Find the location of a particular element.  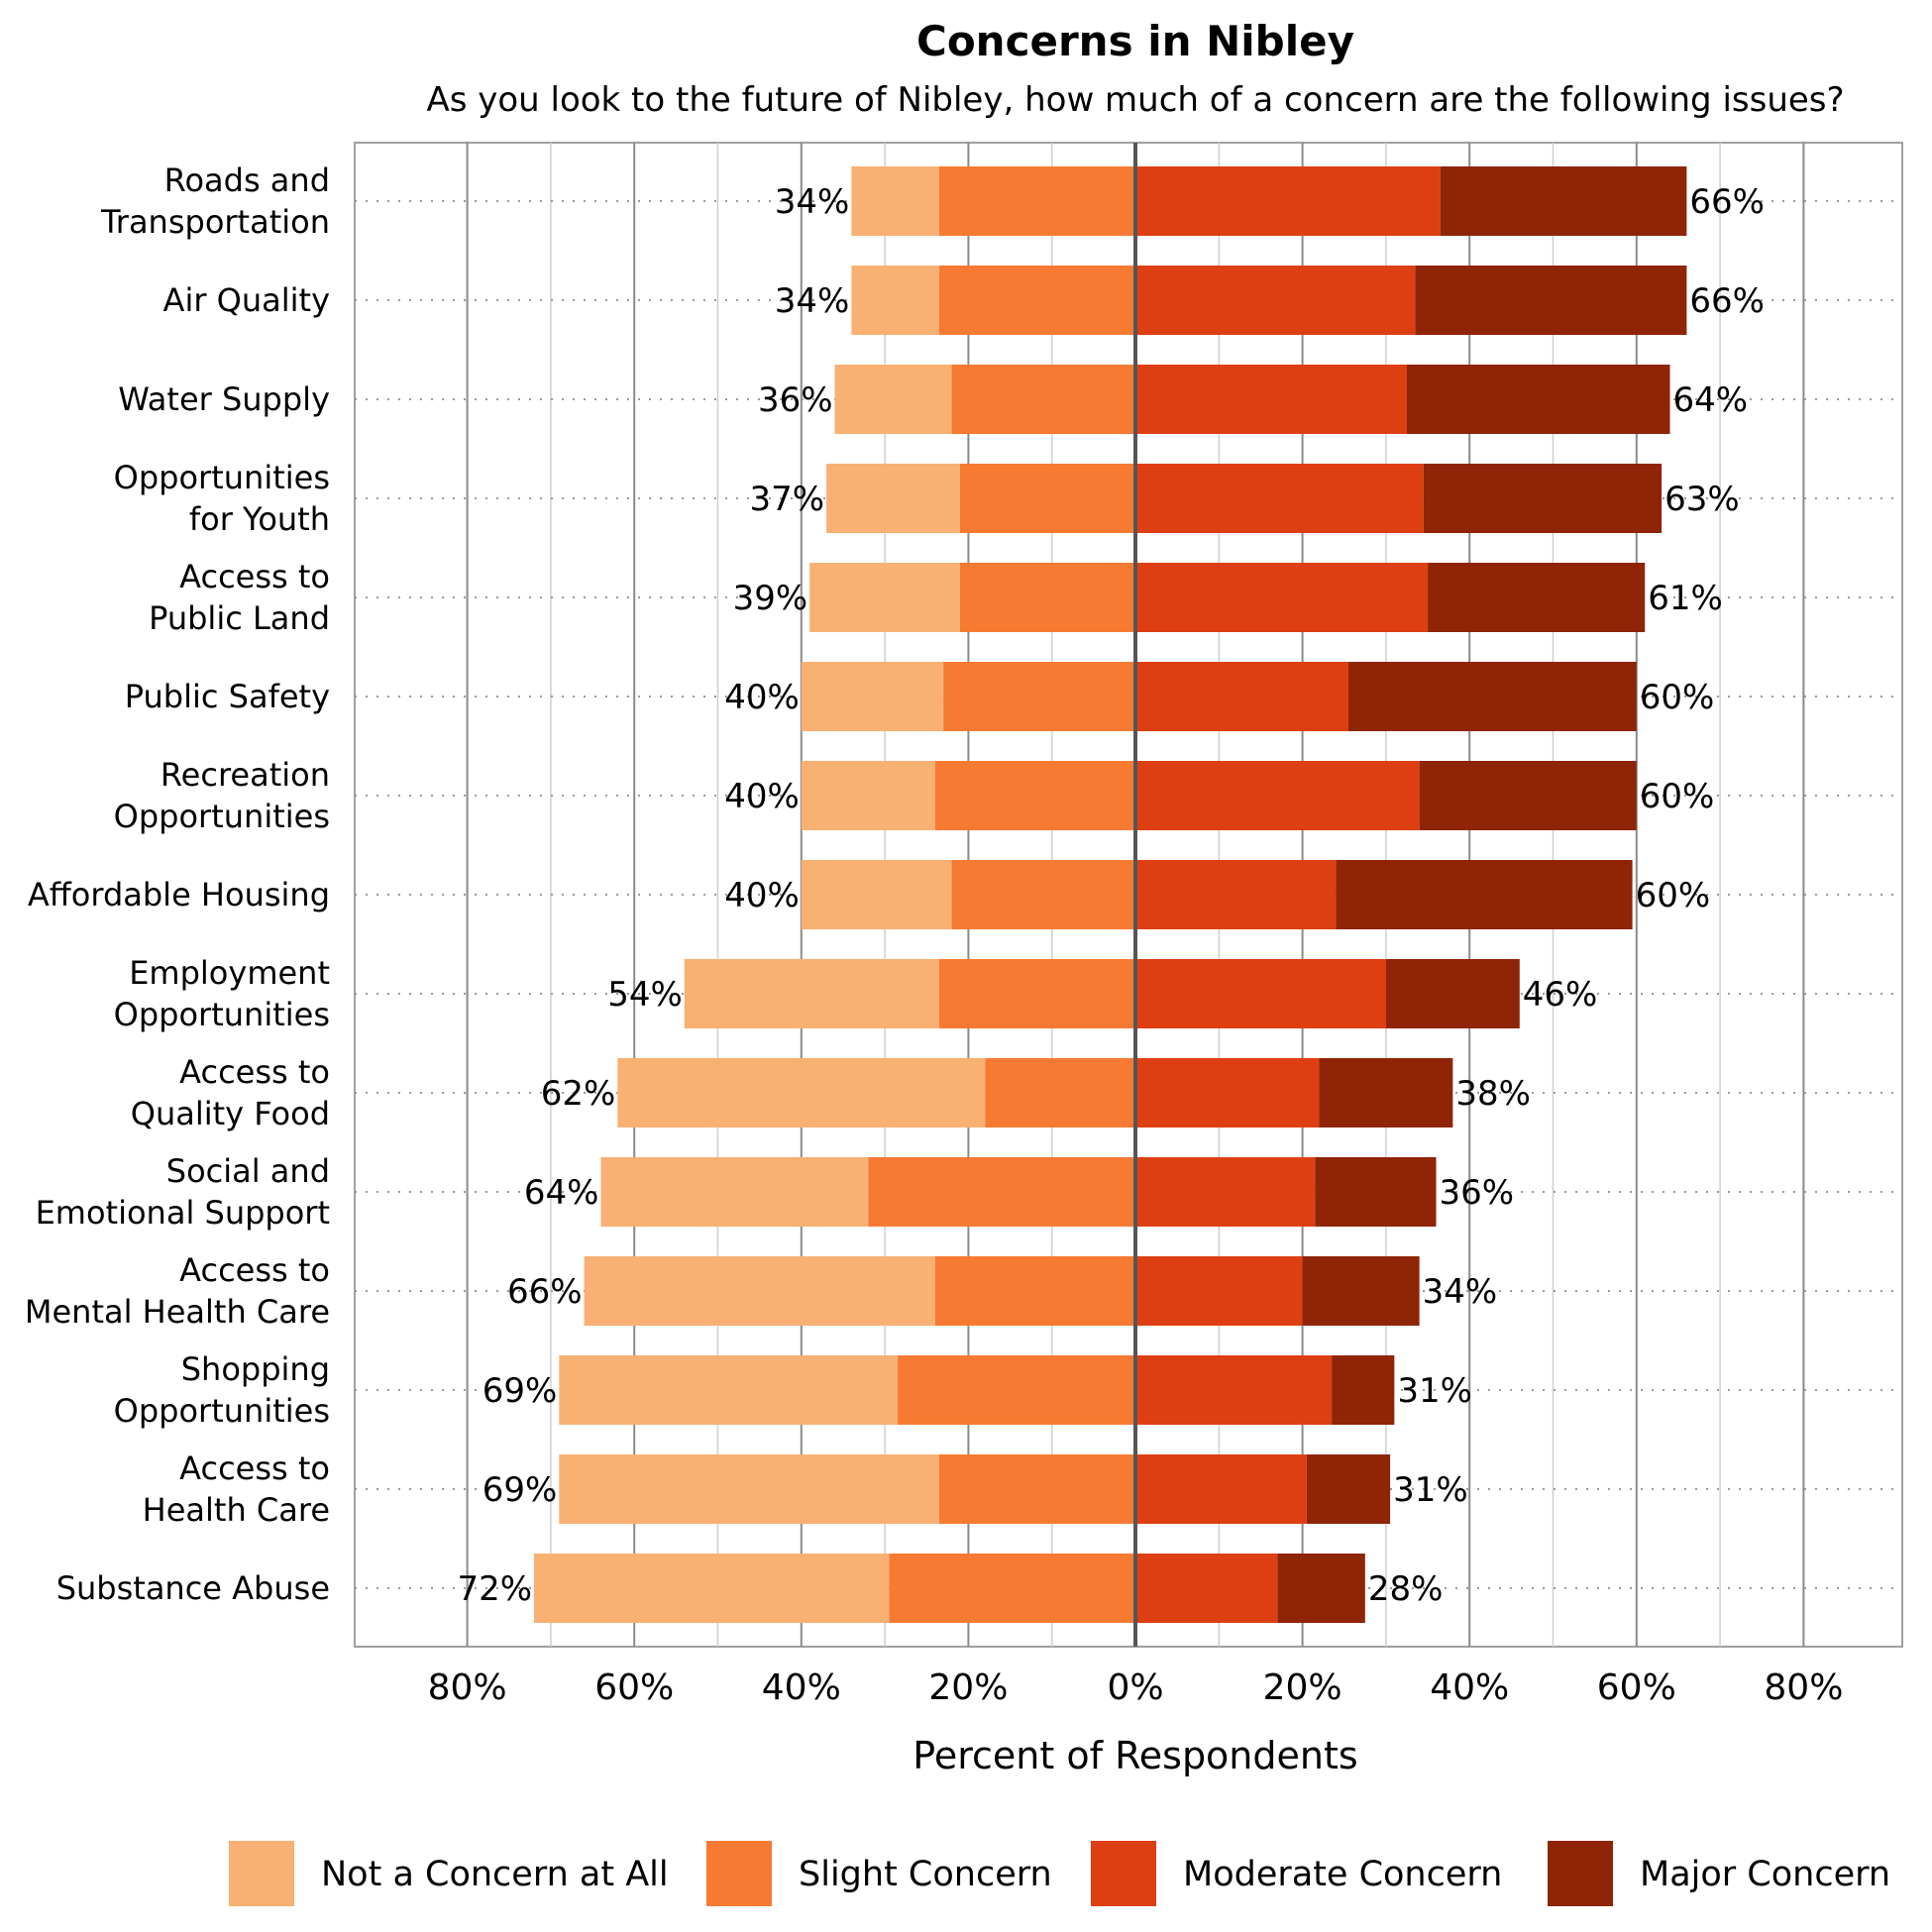

category-label: Recreation Opportunities is located at coordinates (222, 795).